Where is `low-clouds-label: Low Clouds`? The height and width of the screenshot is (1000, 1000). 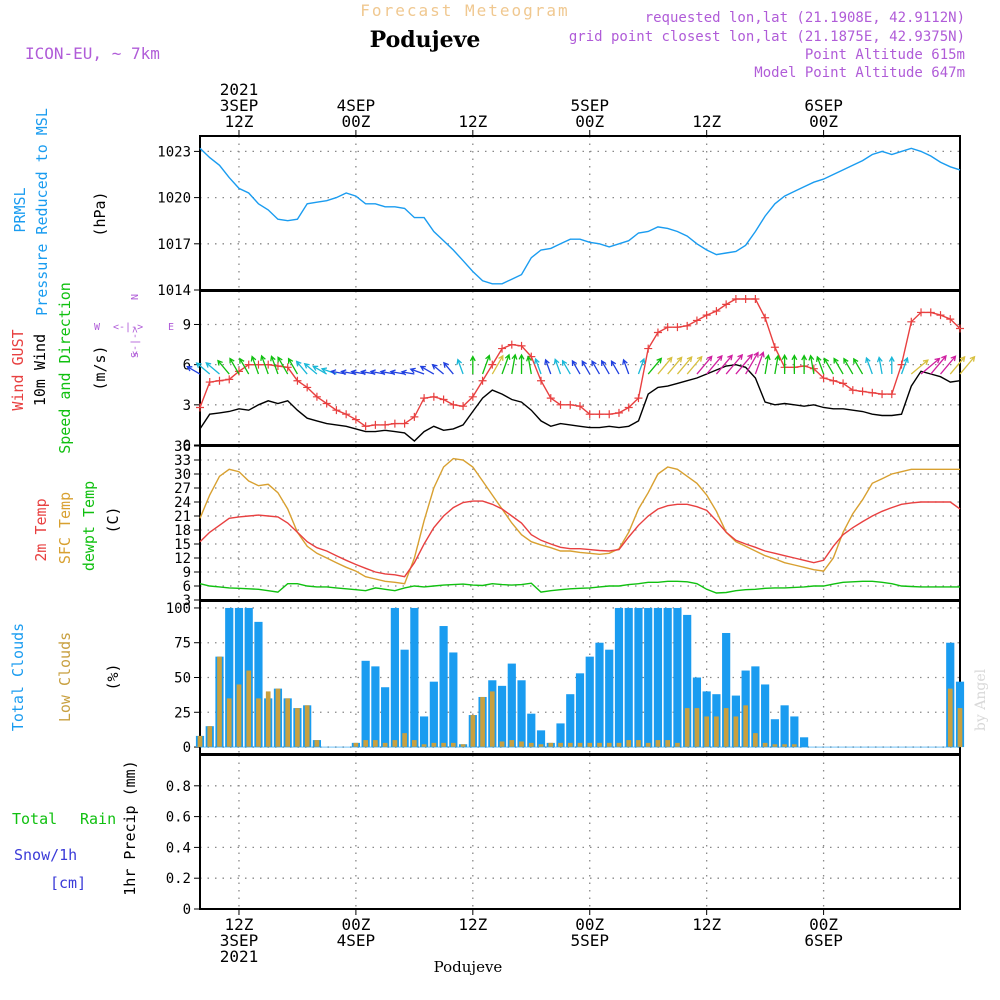 low-clouds-label: Low Clouds is located at coordinates (65, 677).